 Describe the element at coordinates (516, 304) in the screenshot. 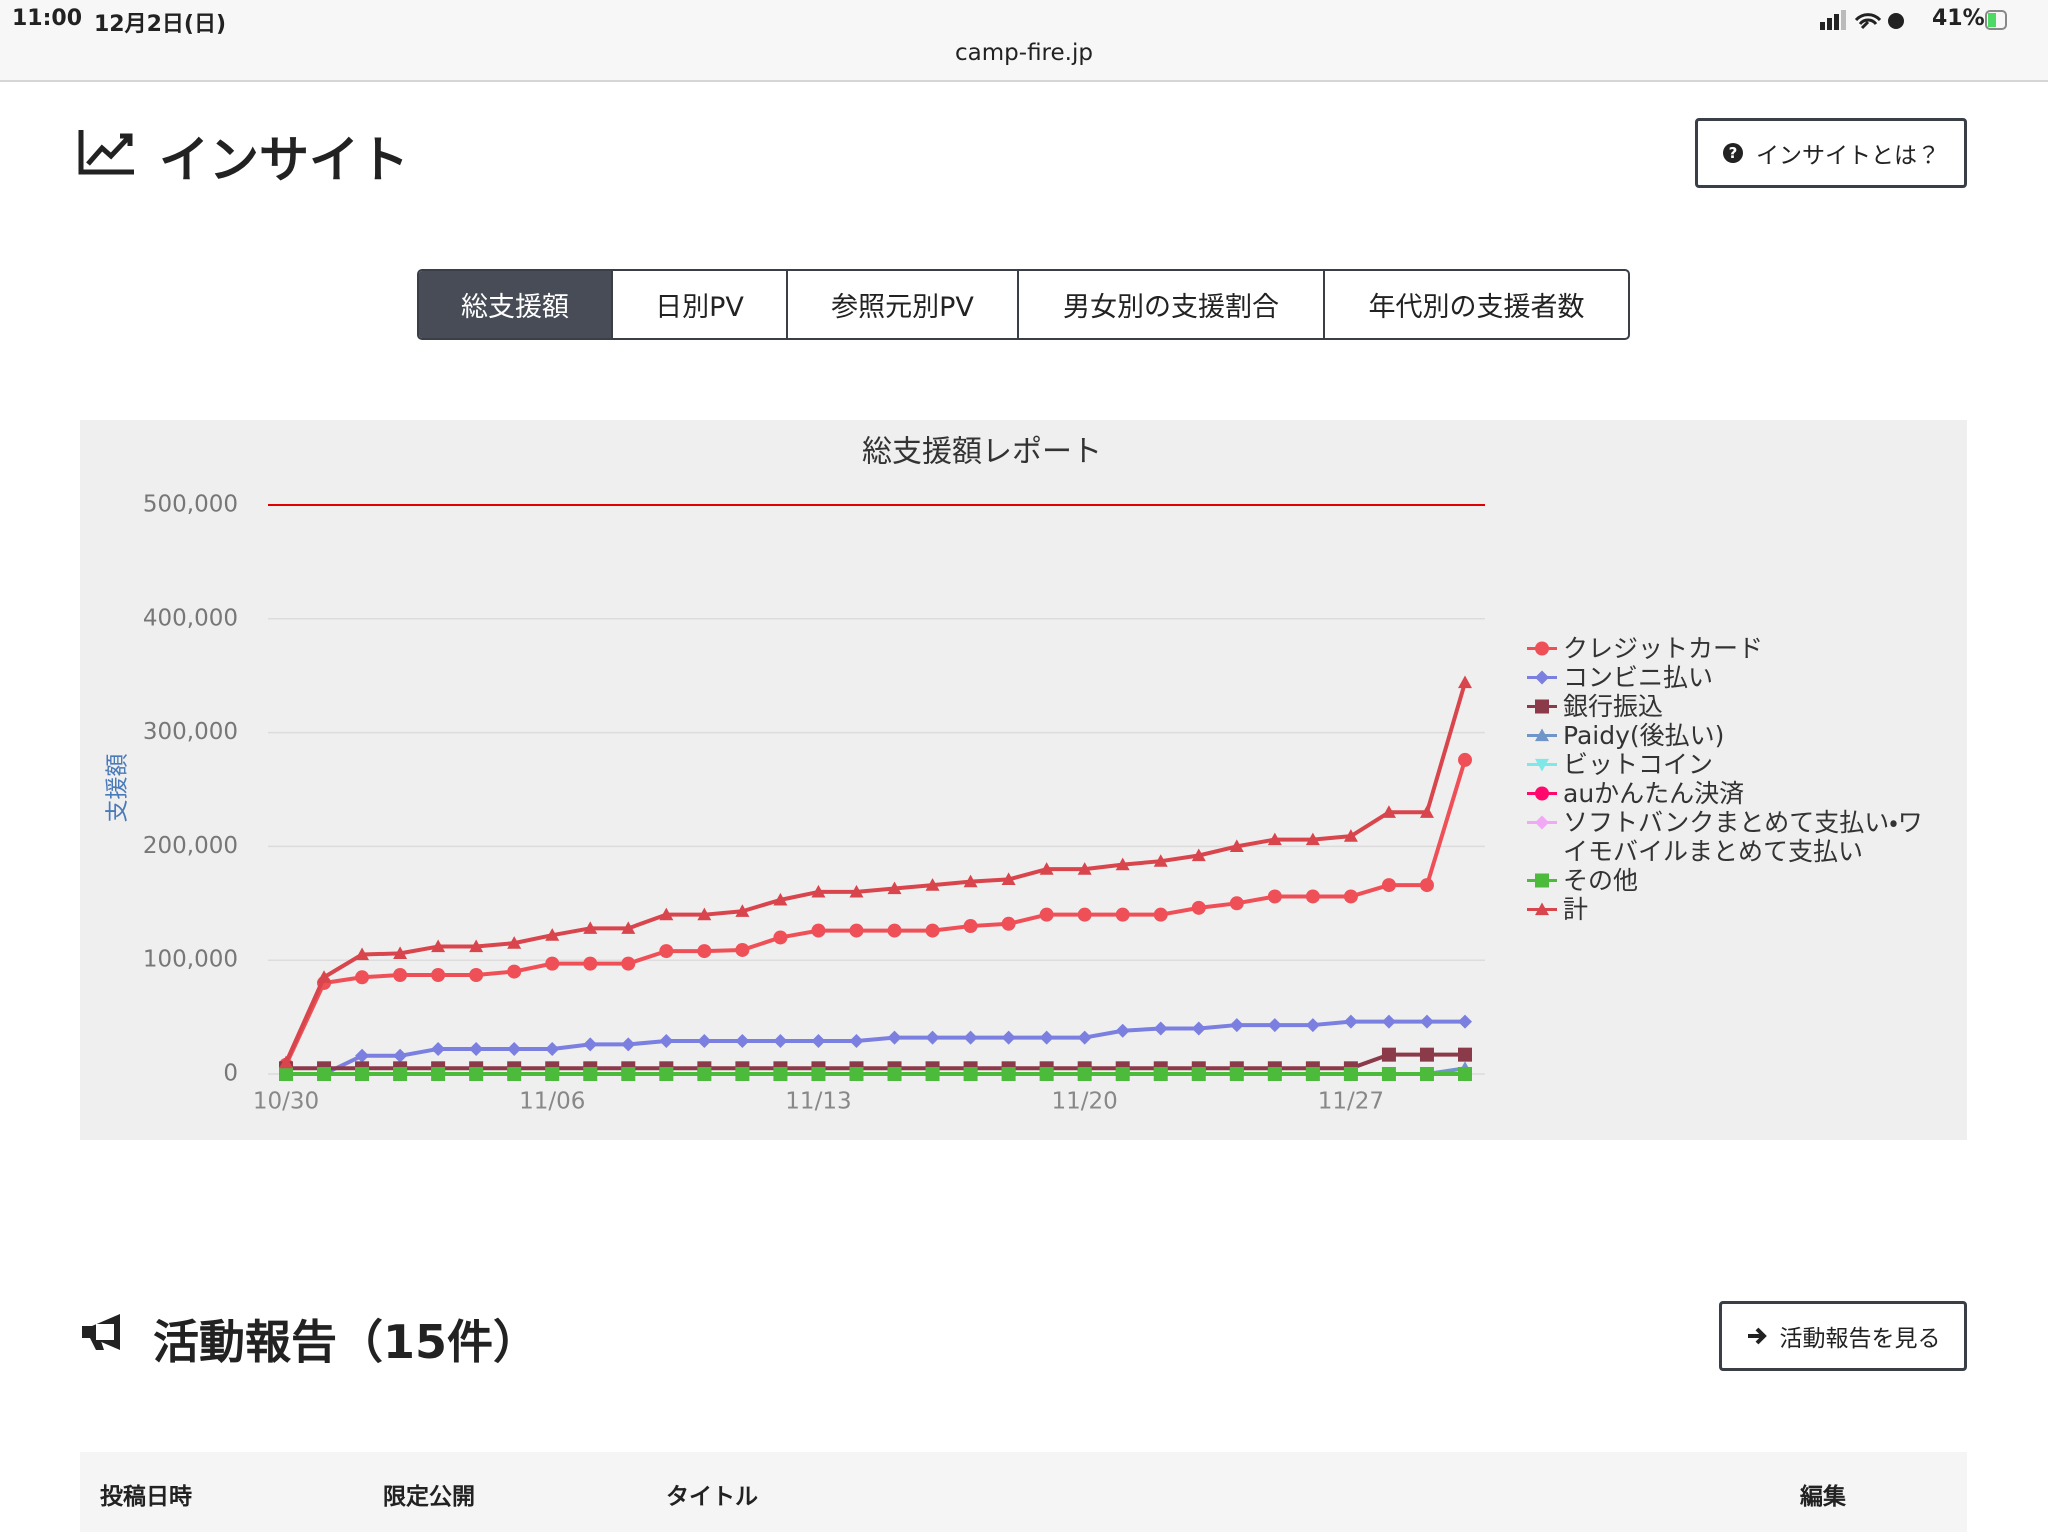

I see `tab: 総支援額` at that location.